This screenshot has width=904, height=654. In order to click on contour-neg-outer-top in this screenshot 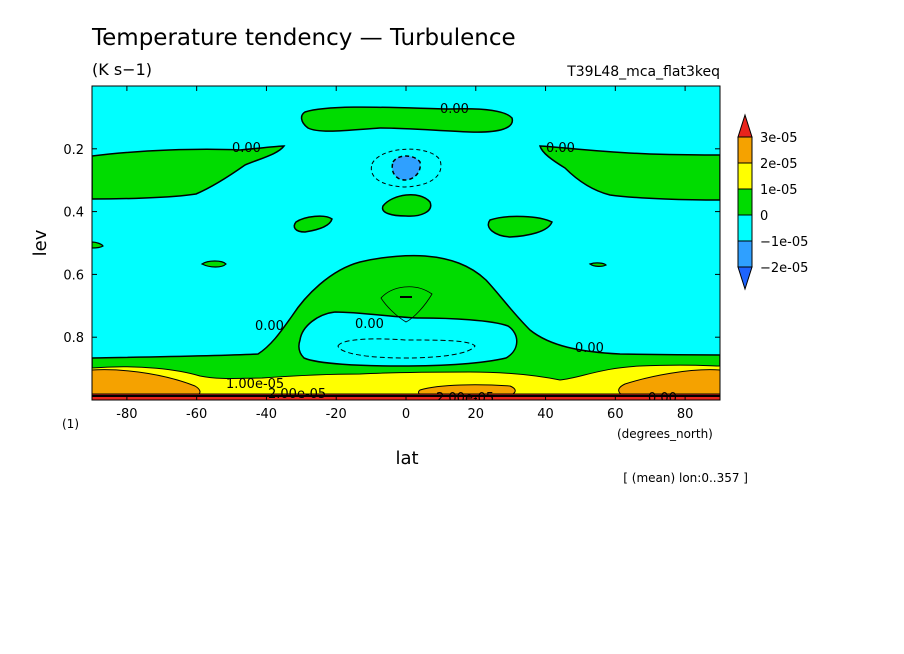, I will do `click(406, 168)`.